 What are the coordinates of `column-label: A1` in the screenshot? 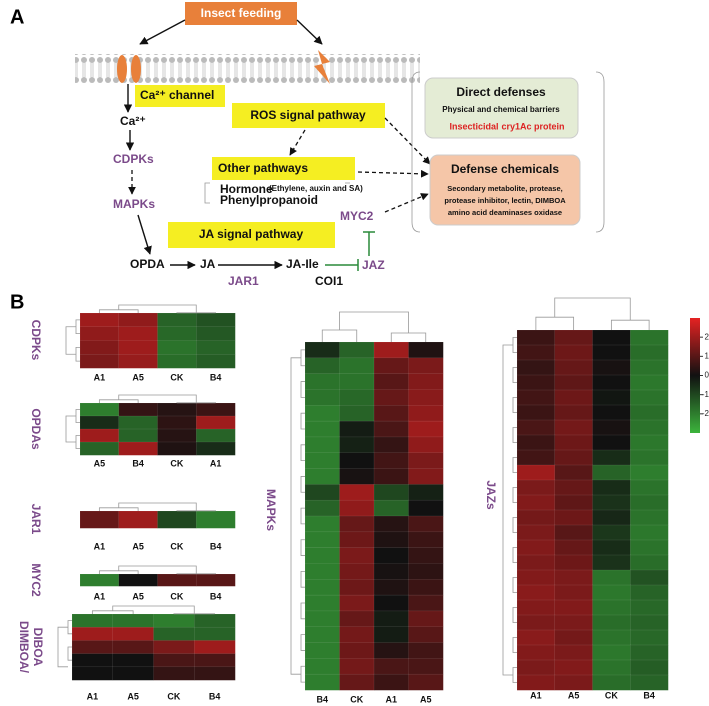 It's located at (100, 596).